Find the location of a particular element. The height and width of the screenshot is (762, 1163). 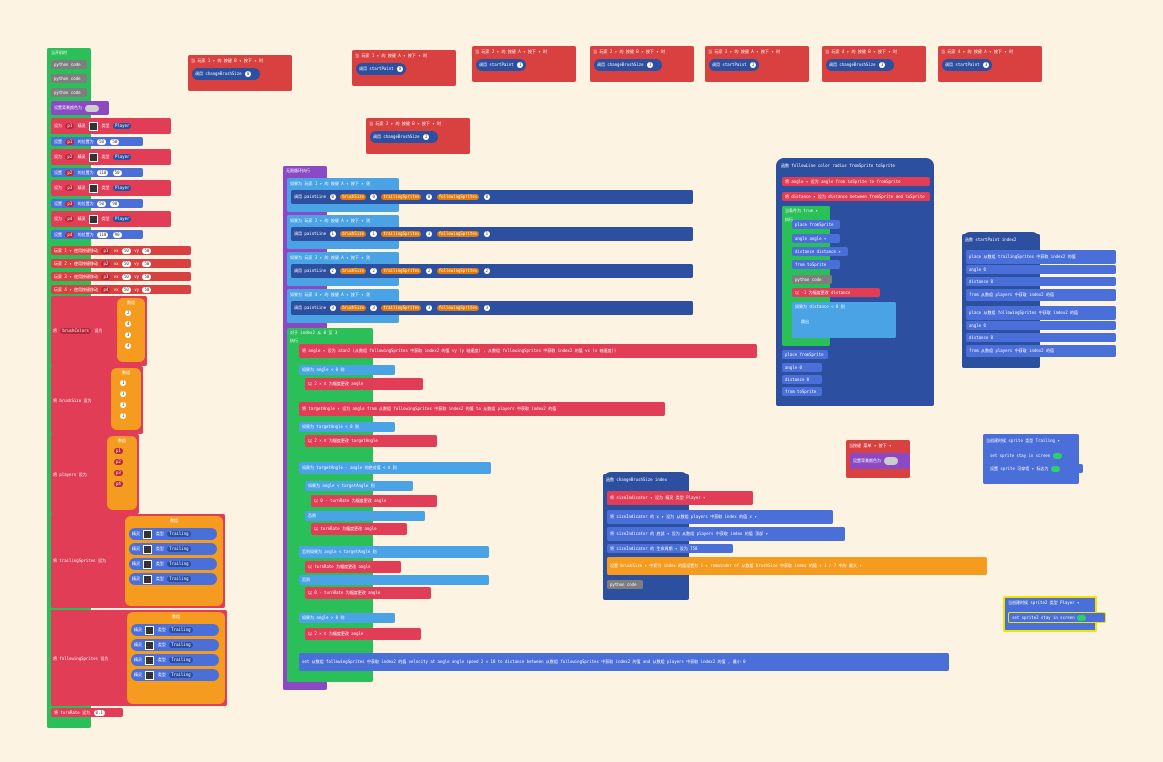

on-start-hat: 当开机时 is located at coordinates (69, 52).